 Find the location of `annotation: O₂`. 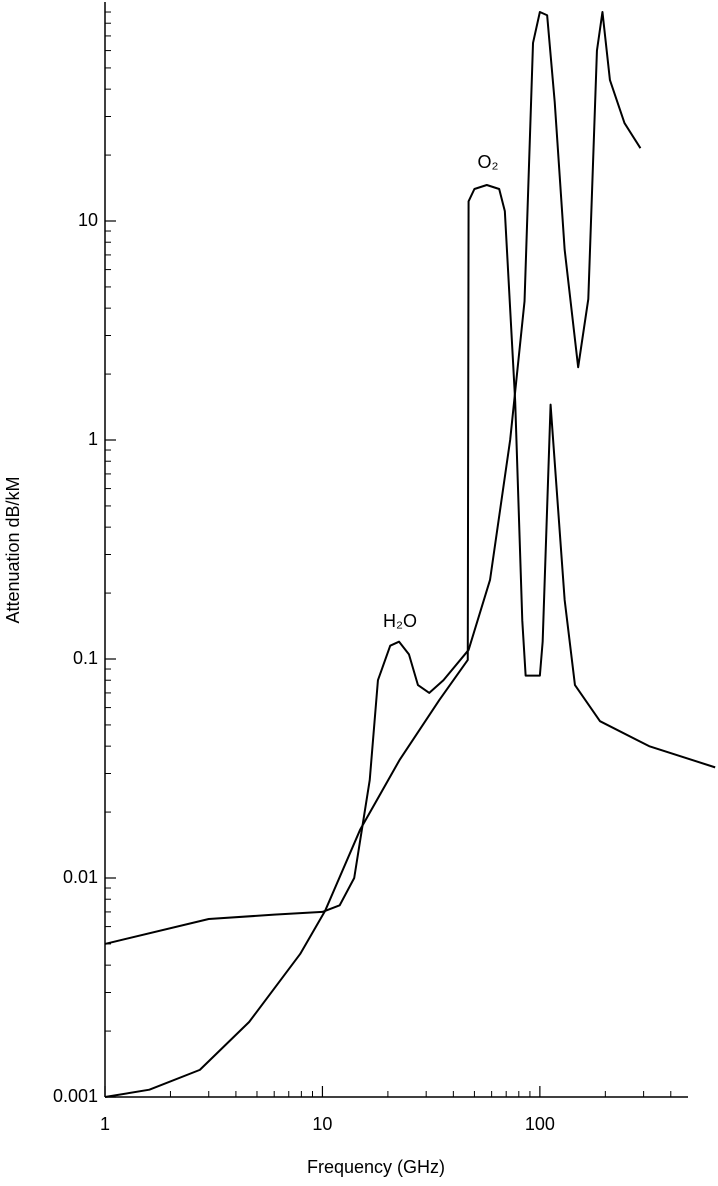

annotation: O₂ is located at coordinates (488, 162).